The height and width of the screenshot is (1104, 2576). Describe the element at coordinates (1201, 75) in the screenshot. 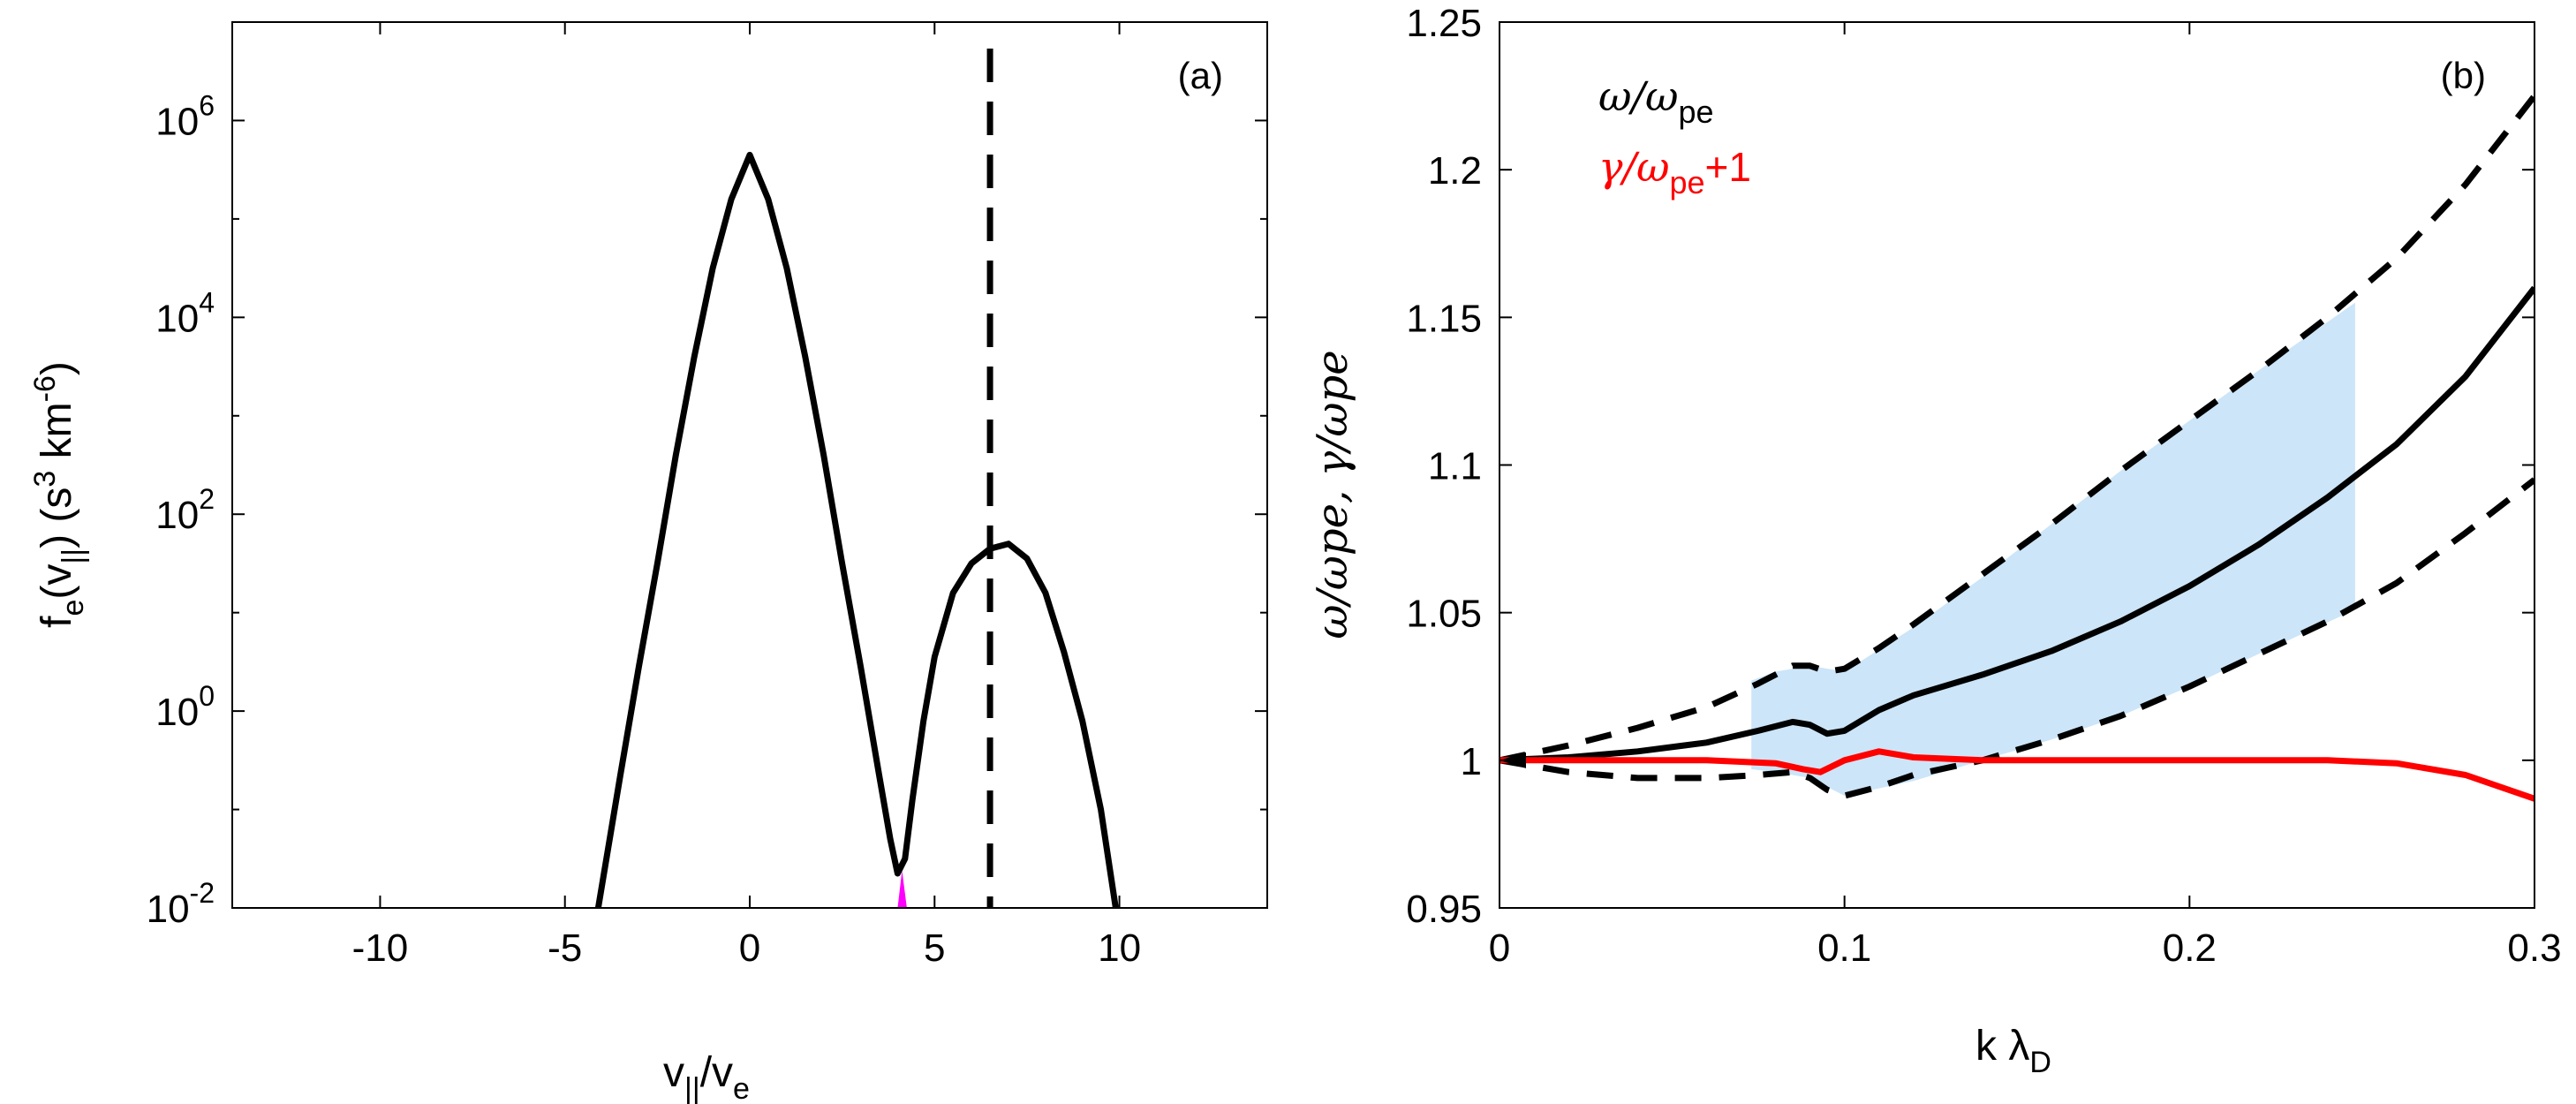

I see `panel-a-label: (a)` at that location.